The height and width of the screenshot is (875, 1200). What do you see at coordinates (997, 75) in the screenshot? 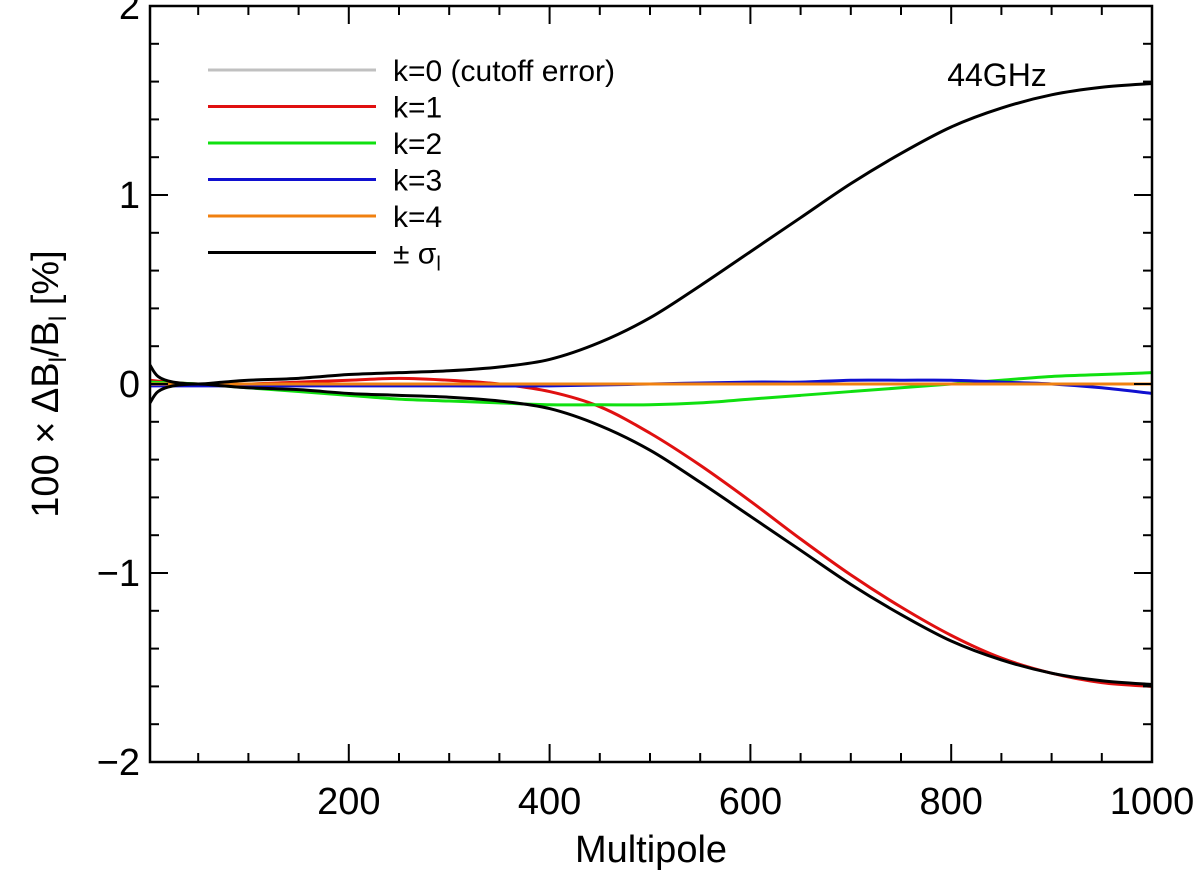
I see `frequency-annotation: 44GHz` at bounding box center [997, 75].